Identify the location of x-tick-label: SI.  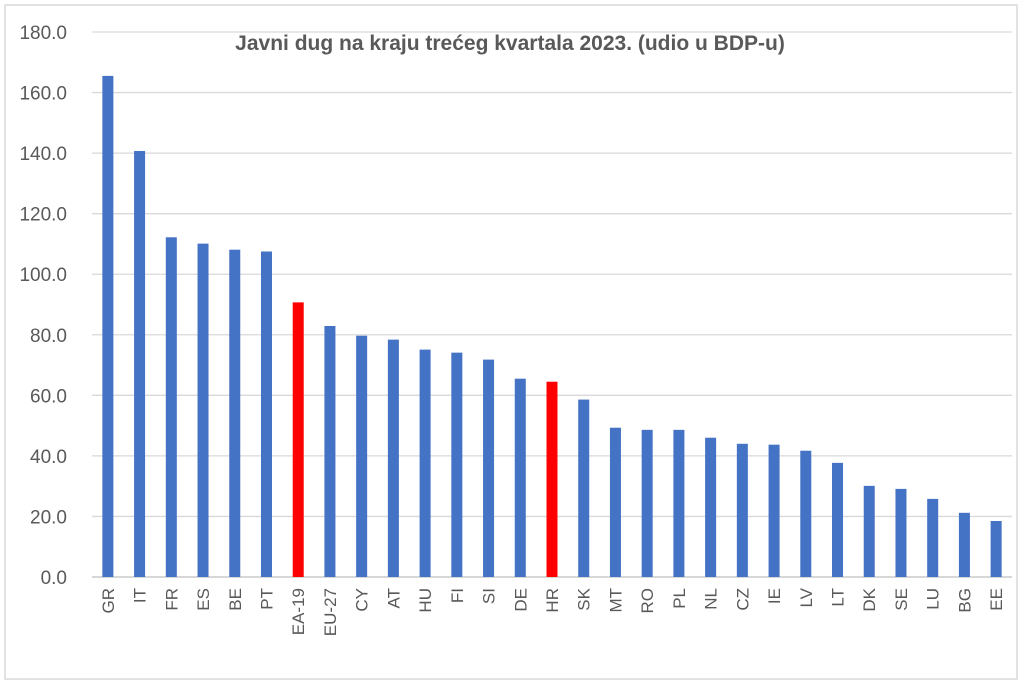
(489, 596).